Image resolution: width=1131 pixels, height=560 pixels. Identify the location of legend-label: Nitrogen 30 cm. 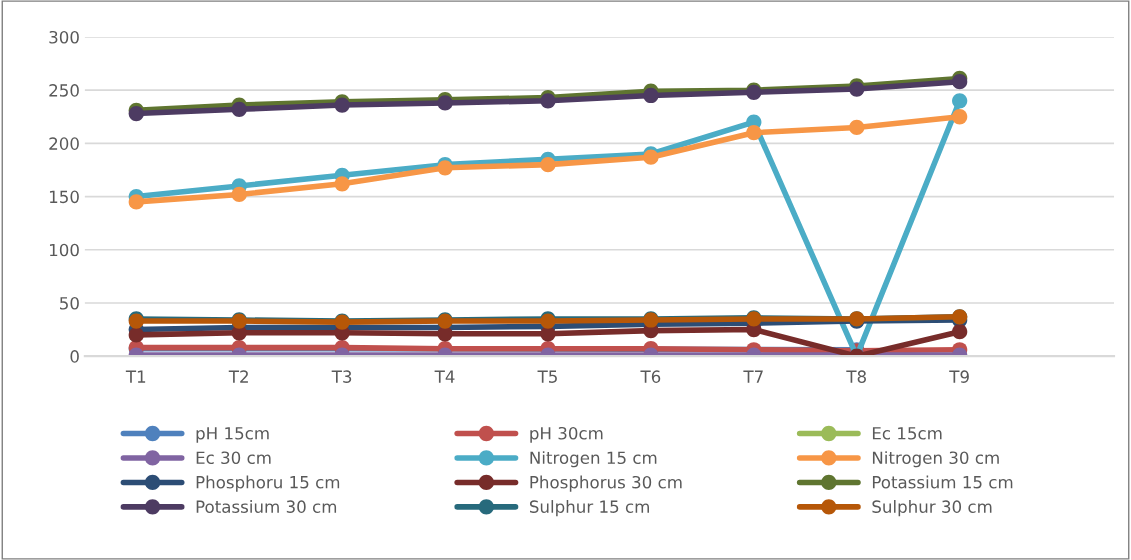
(935, 459).